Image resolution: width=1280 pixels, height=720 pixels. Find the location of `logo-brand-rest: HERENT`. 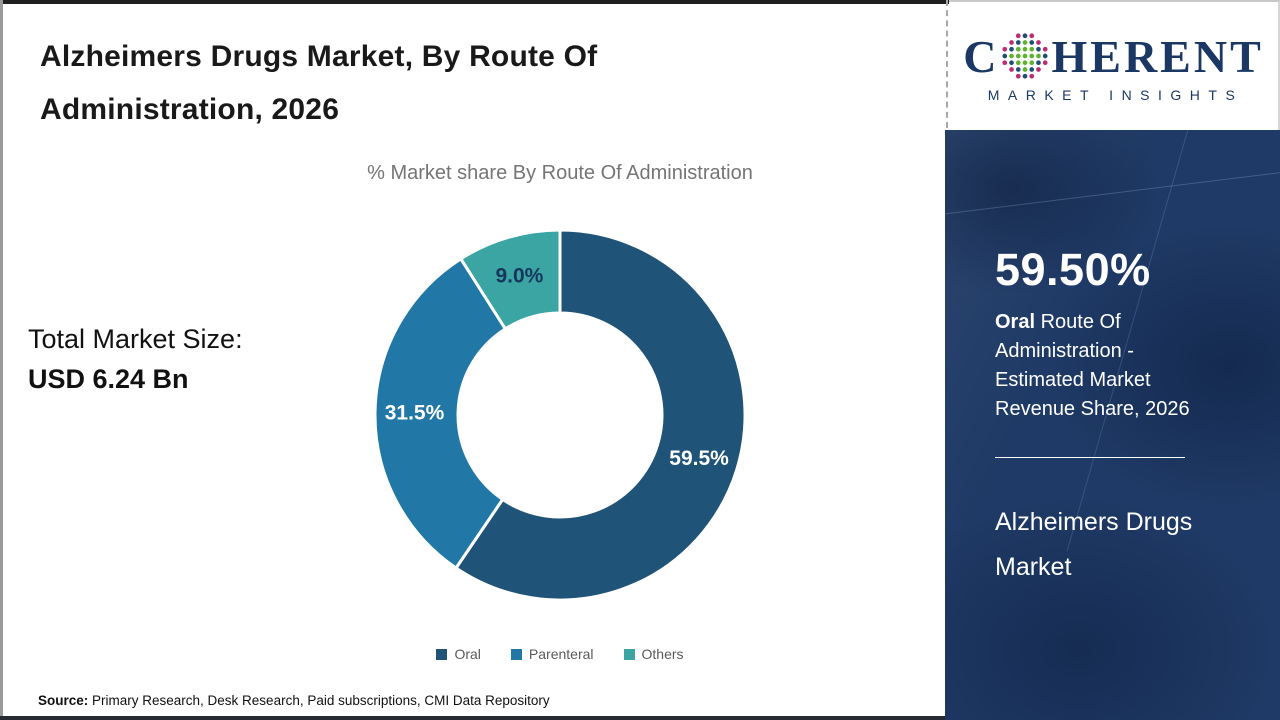

logo-brand-rest: HERENT is located at coordinates (1157, 56).